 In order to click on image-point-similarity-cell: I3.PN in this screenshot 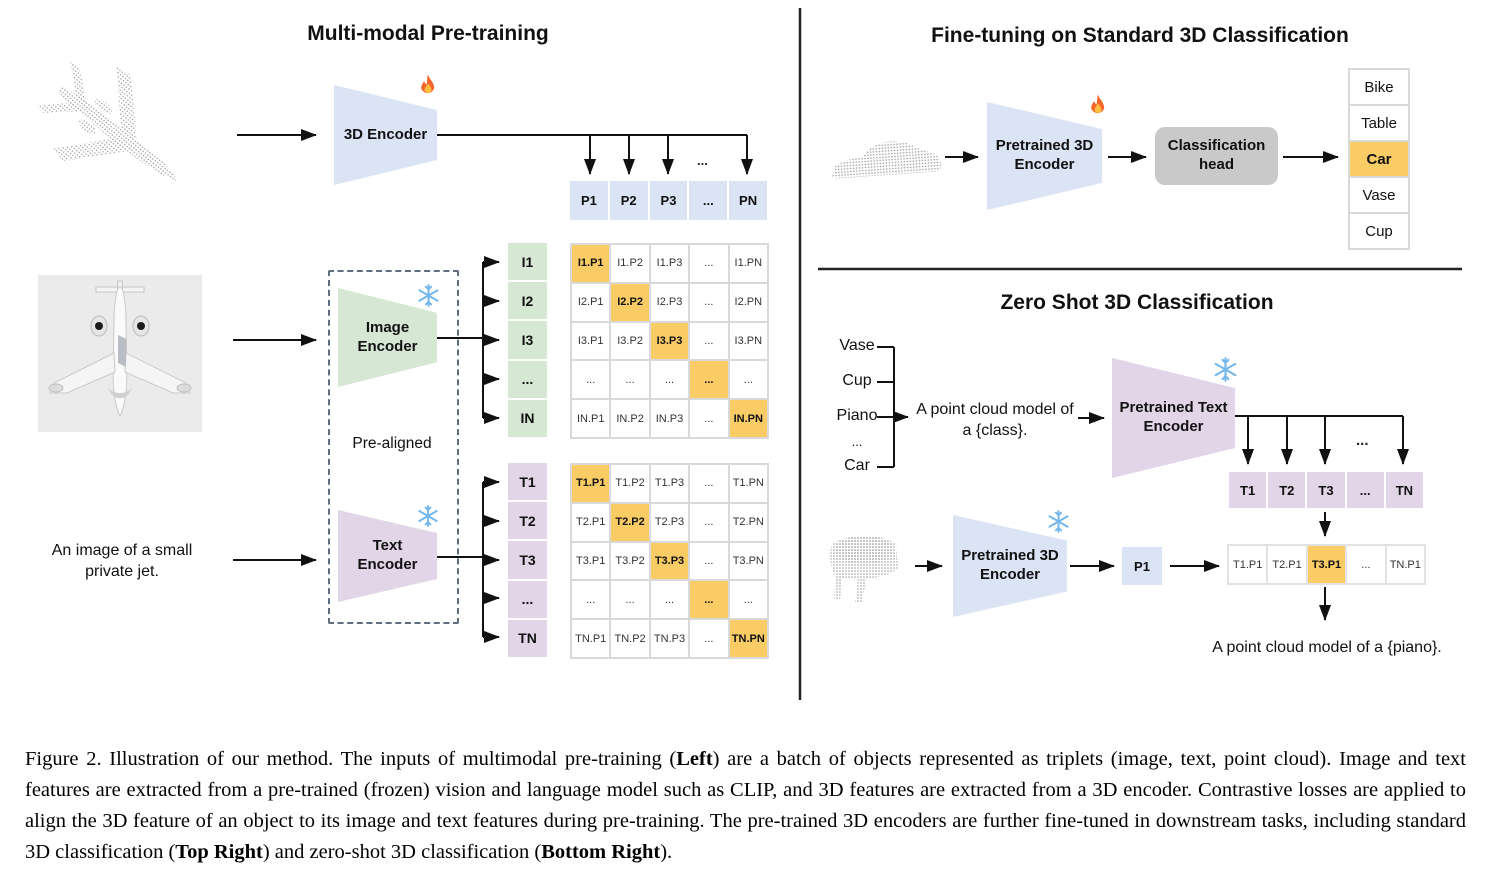, I will do `click(748, 341)`.